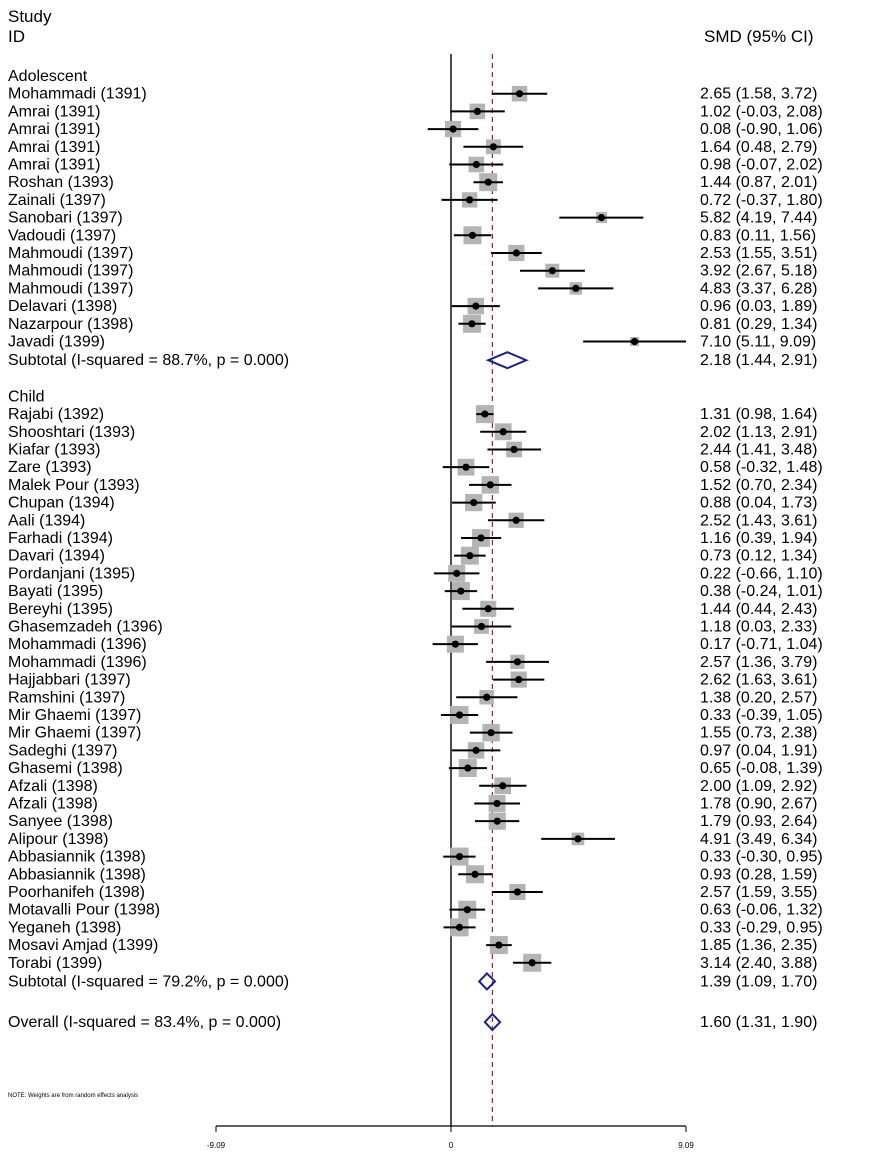 Image resolution: width=884 pixels, height=1171 pixels. What do you see at coordinates (70, 324) in the screenshot?
I see `study-label: Nazarpour (1398)` at bounding box center [70, 324].